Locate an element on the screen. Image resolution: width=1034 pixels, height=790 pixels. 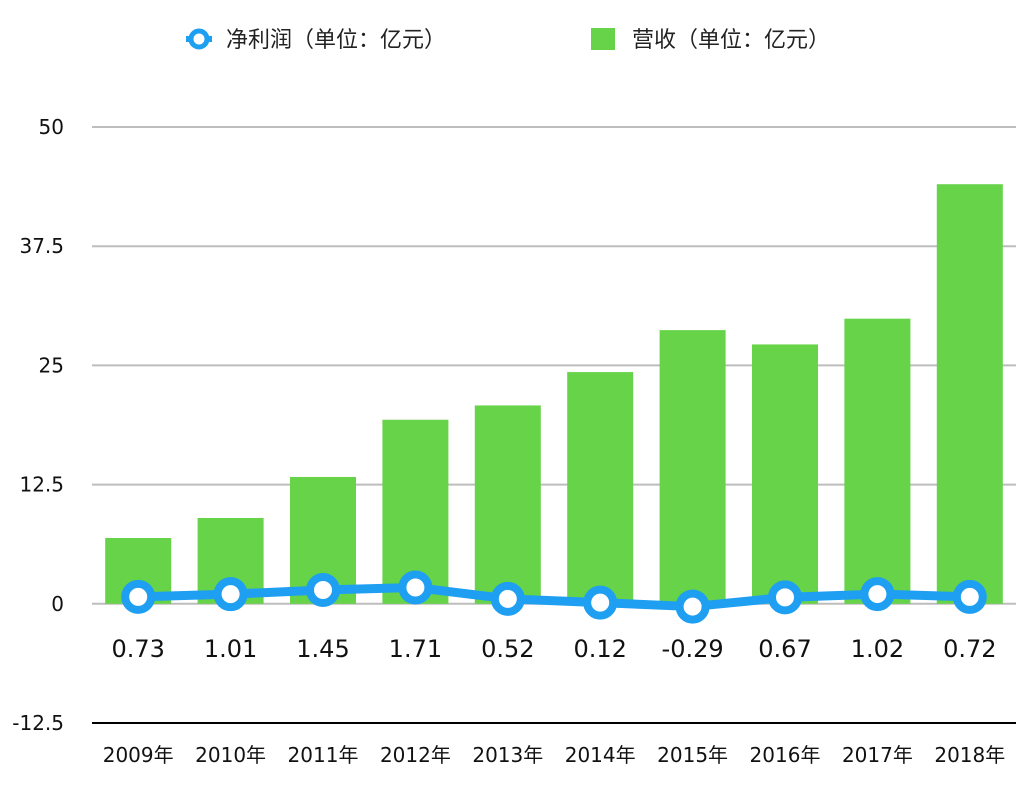
y-axis-ticks: -12.5 0 12.5 25 37.5 50 is located at coordinates (38, 425).